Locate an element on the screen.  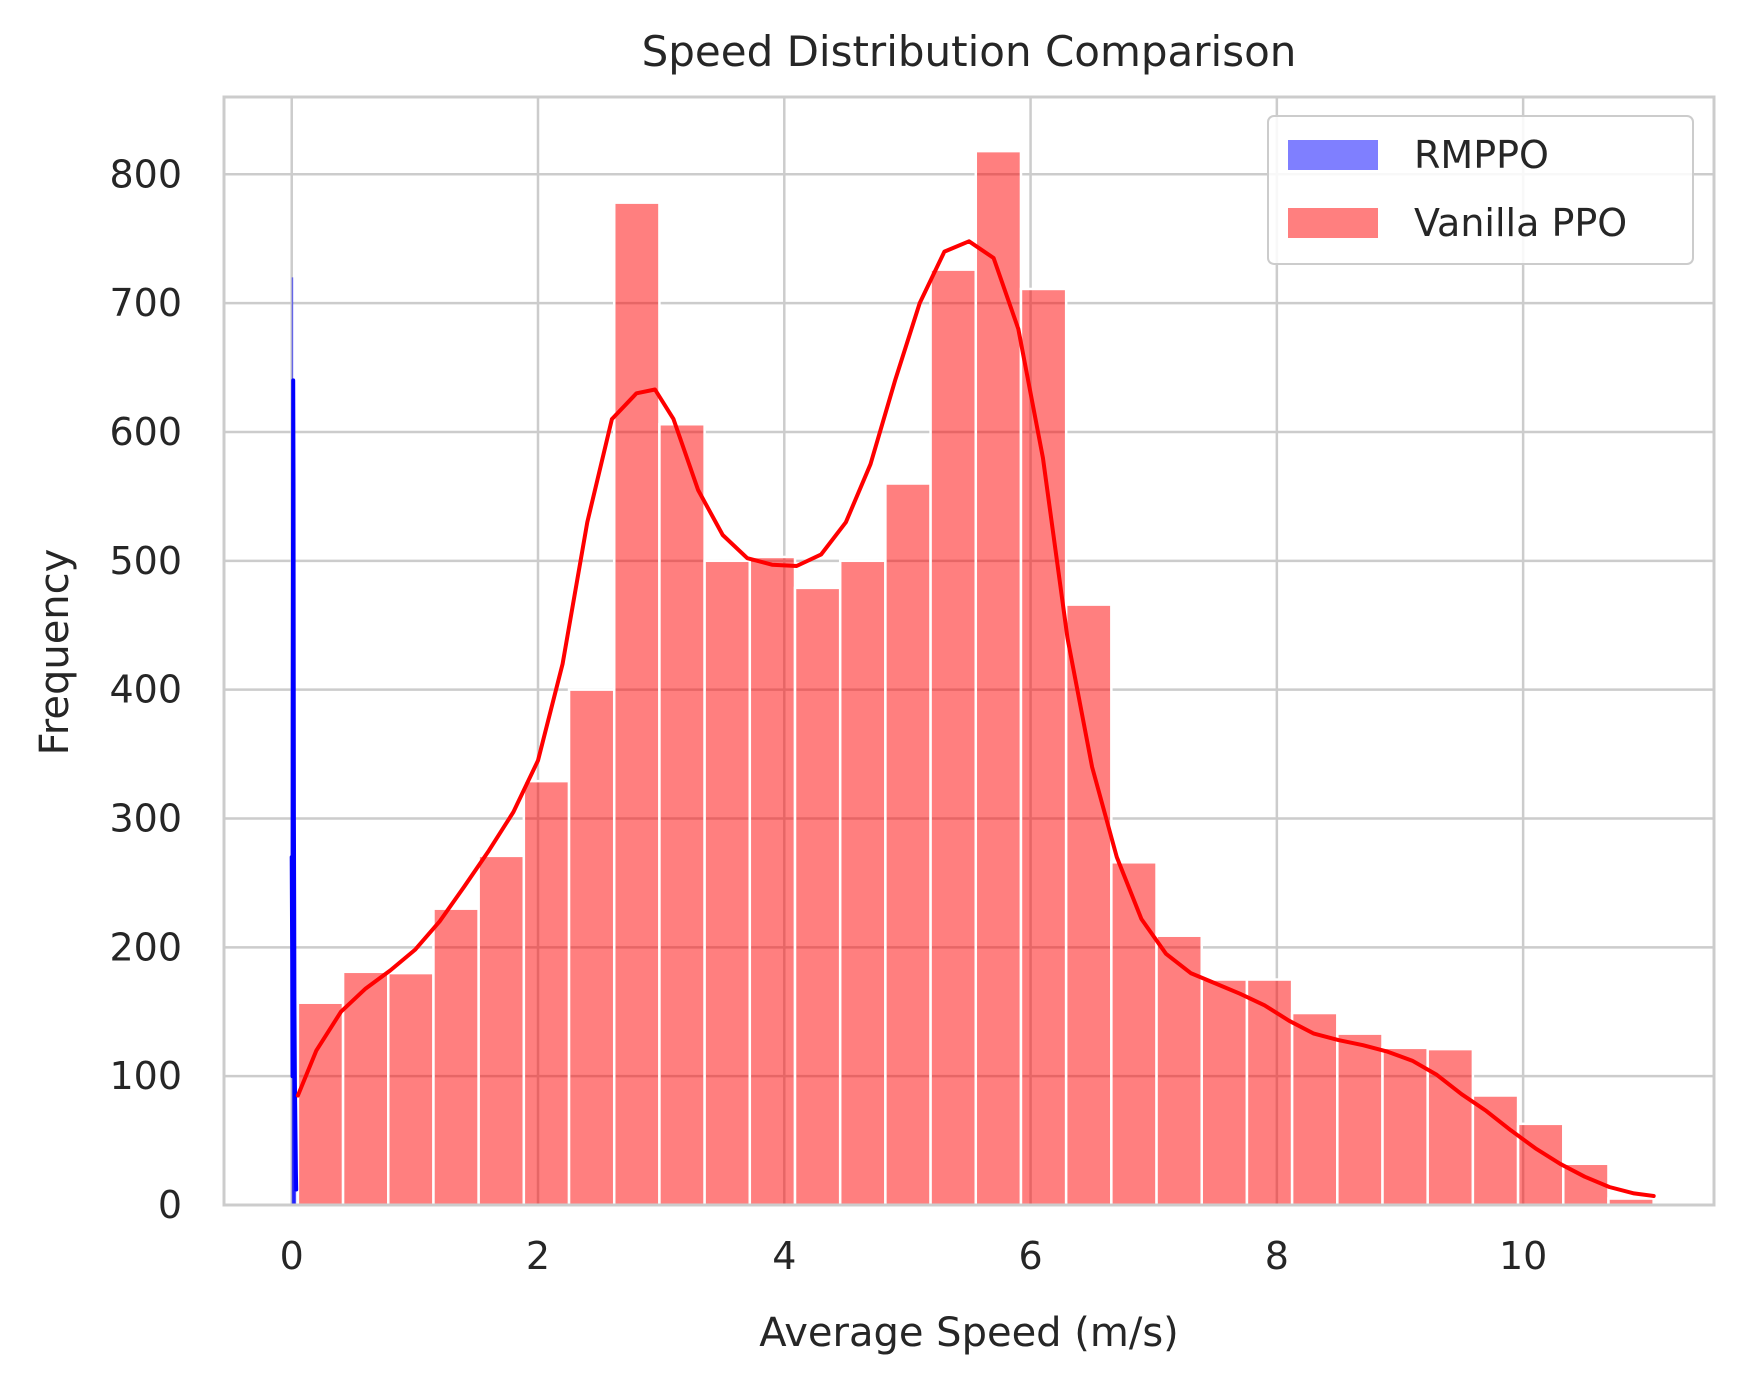
x-tick-label: 2 is located at coordinates (538, 1256).